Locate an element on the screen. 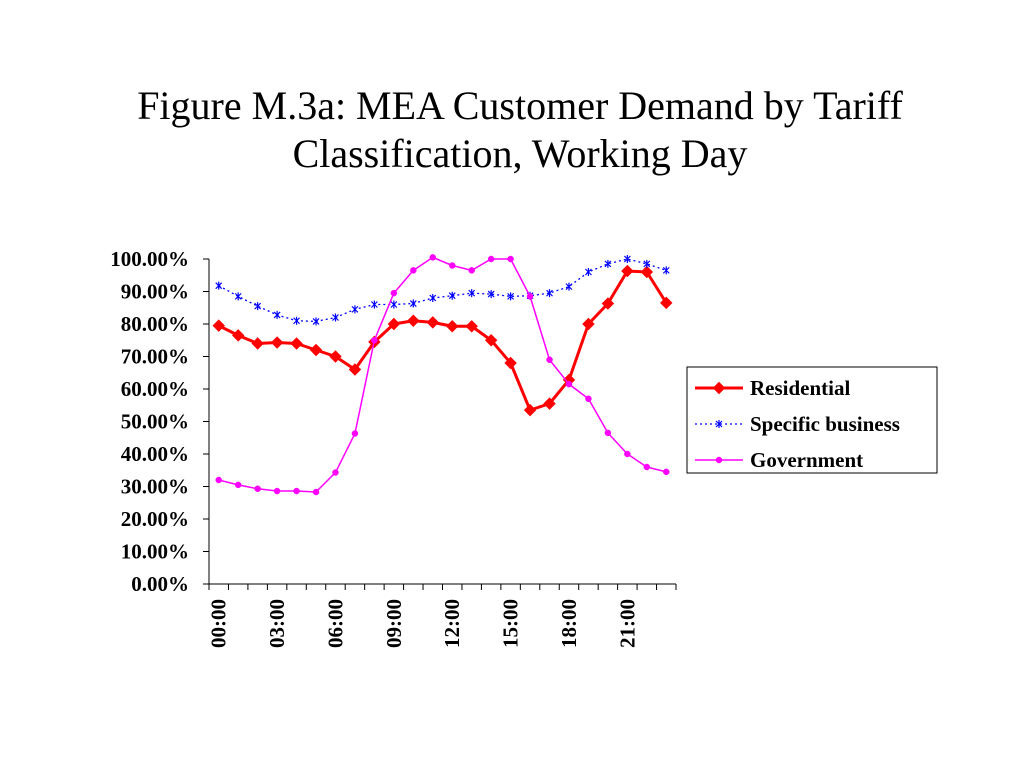  legend-item-residential: Residential is located at coordinates (773, 388).